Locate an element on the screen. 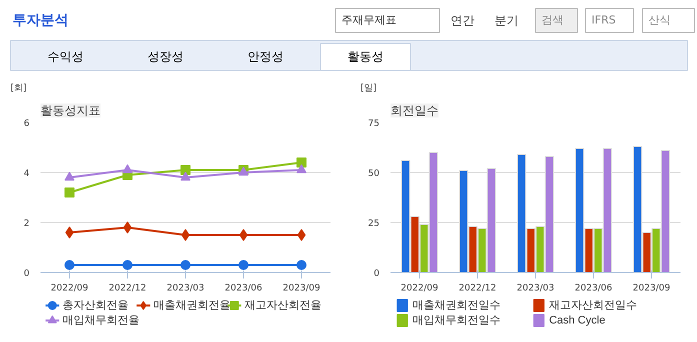 The height and width of the screenshot is (342, 697). chart-title: 활동성지표 is located at coordinates (70, 111).